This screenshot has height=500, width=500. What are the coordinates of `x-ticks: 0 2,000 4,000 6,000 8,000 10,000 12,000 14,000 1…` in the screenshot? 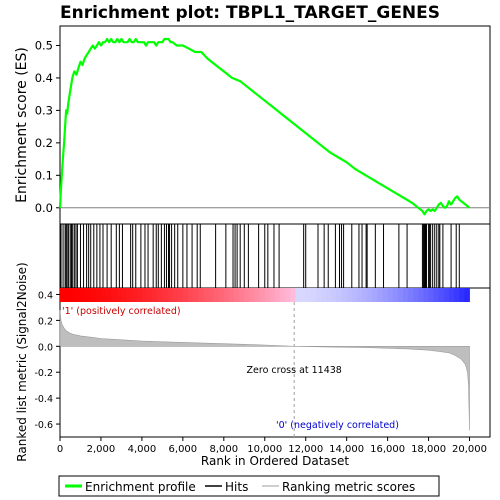 It's located at (272, 446).